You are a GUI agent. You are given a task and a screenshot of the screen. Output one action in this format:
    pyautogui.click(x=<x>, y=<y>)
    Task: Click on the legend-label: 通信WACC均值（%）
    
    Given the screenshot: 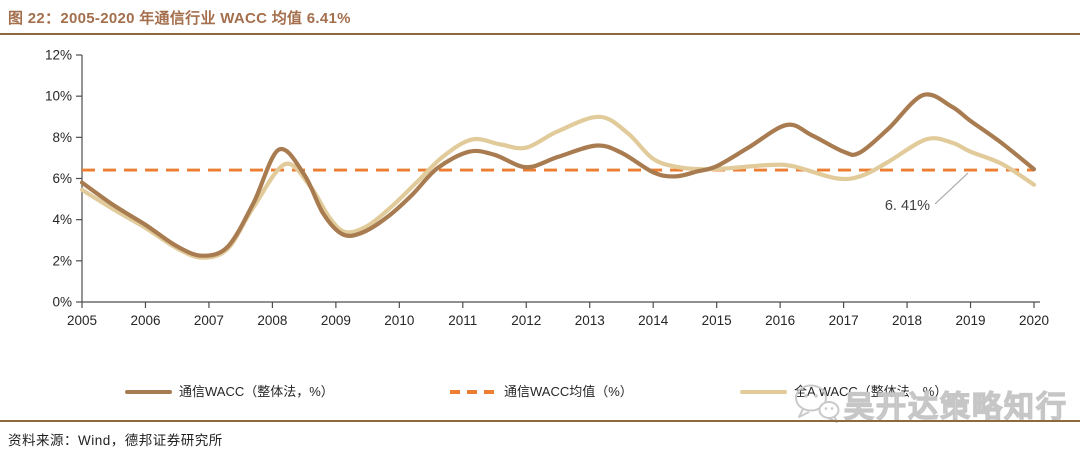 What is the action you would take?
    pyautogui.click(x=568, y=391)
    